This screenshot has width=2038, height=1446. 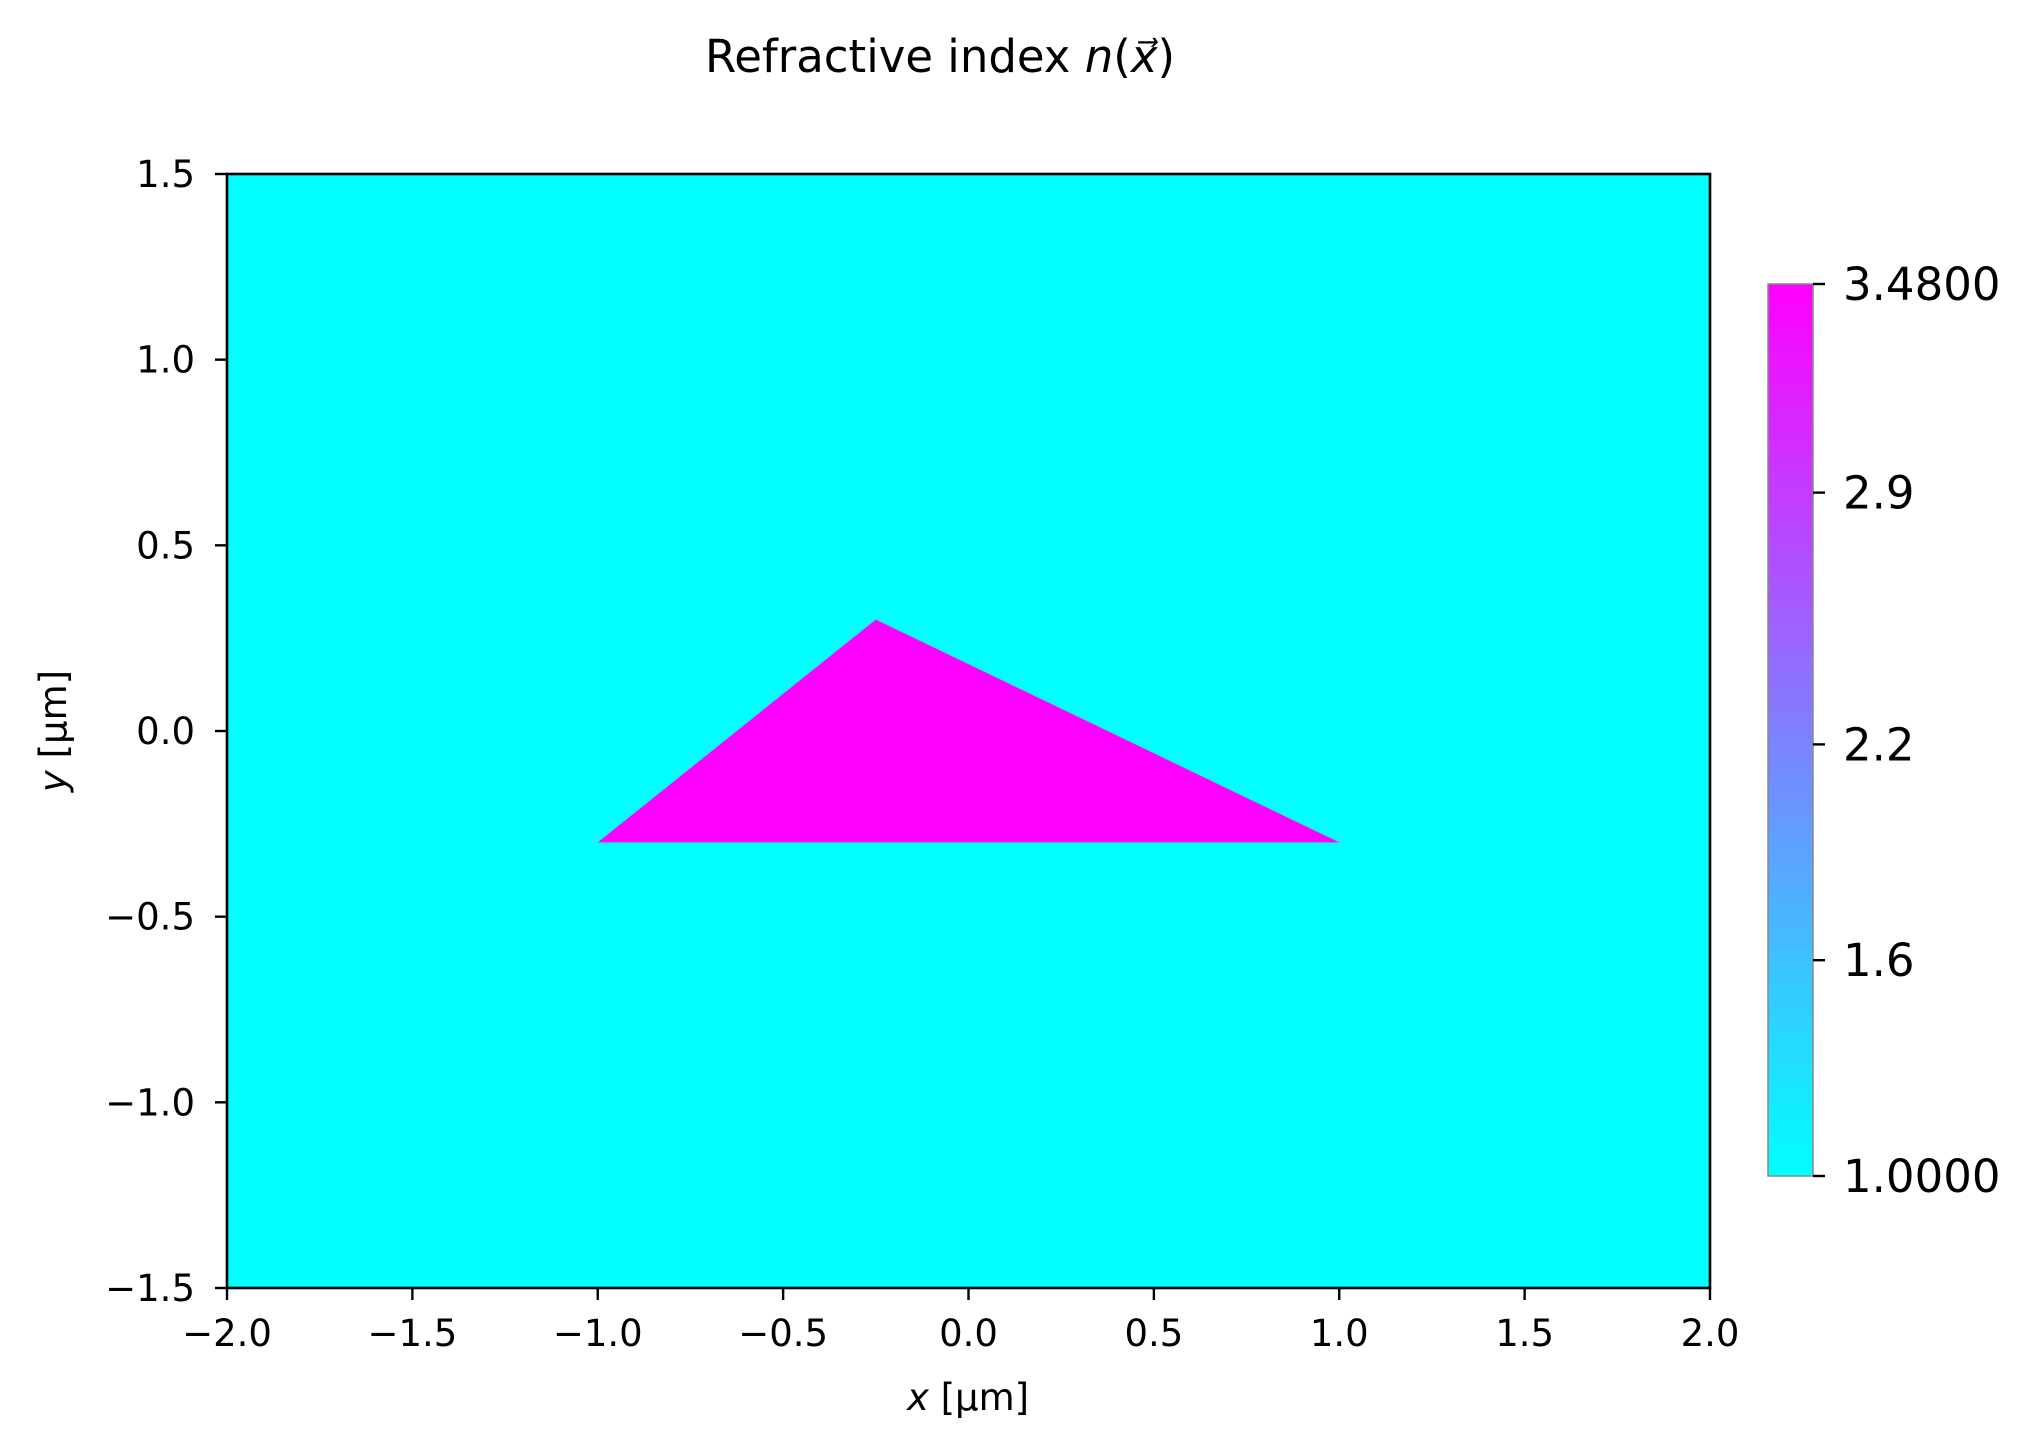 I want to click on colorbar-ticks: 3.4800 2.9 2.2 1.6 1.0000, so click(x=1906, y=730).